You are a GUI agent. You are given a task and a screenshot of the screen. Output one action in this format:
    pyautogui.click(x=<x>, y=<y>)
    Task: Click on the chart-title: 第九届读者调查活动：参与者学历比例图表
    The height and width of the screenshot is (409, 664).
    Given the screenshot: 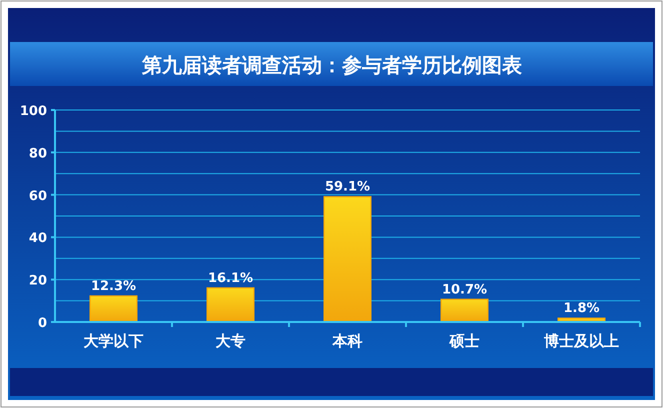 What is the action you would take?
    pyautogui.click(x=331, y=65)
    